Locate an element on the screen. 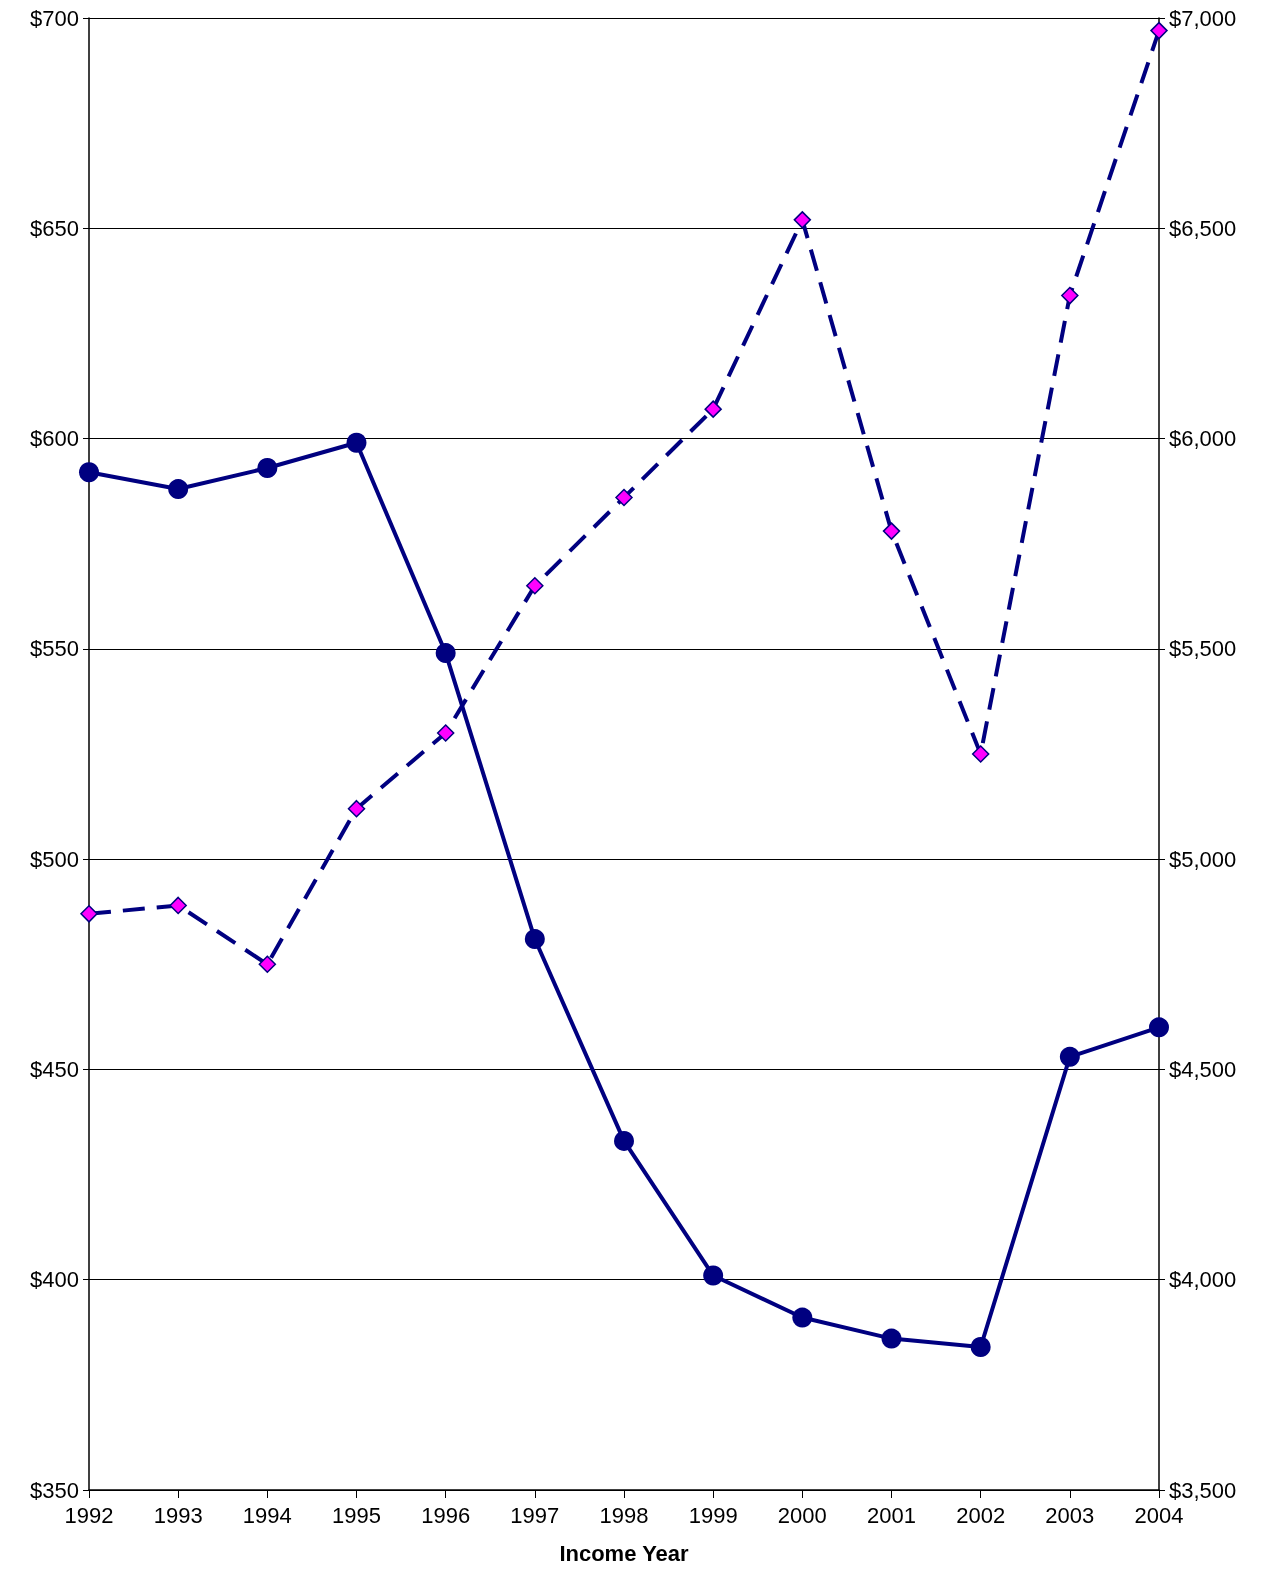 Image resolution: width=1276 pixels, height=1589 pixels. x-tick-label: 2001 is located at coordinates (891, 1515).